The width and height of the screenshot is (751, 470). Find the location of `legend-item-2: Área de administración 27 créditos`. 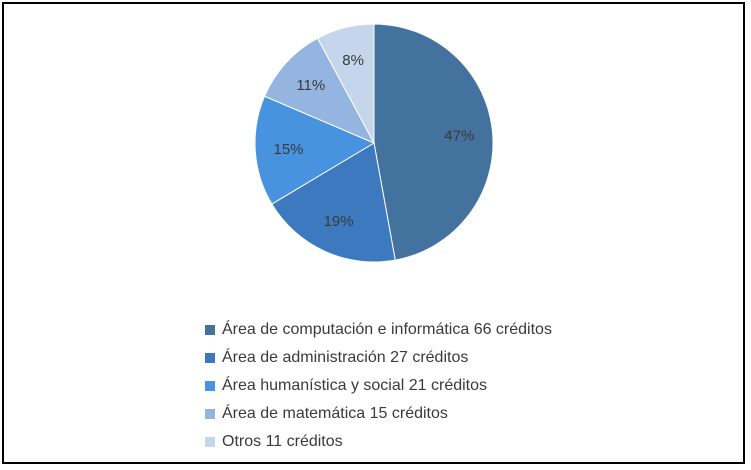

legend-item-2: Área de administración 27 créditos is located at coordinates (378, 358).